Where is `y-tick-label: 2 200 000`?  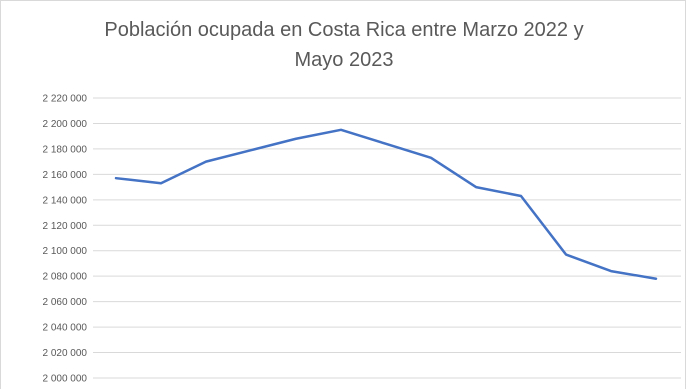
y-tick-label: 2 200 000 is located at coordinates (65, 124).